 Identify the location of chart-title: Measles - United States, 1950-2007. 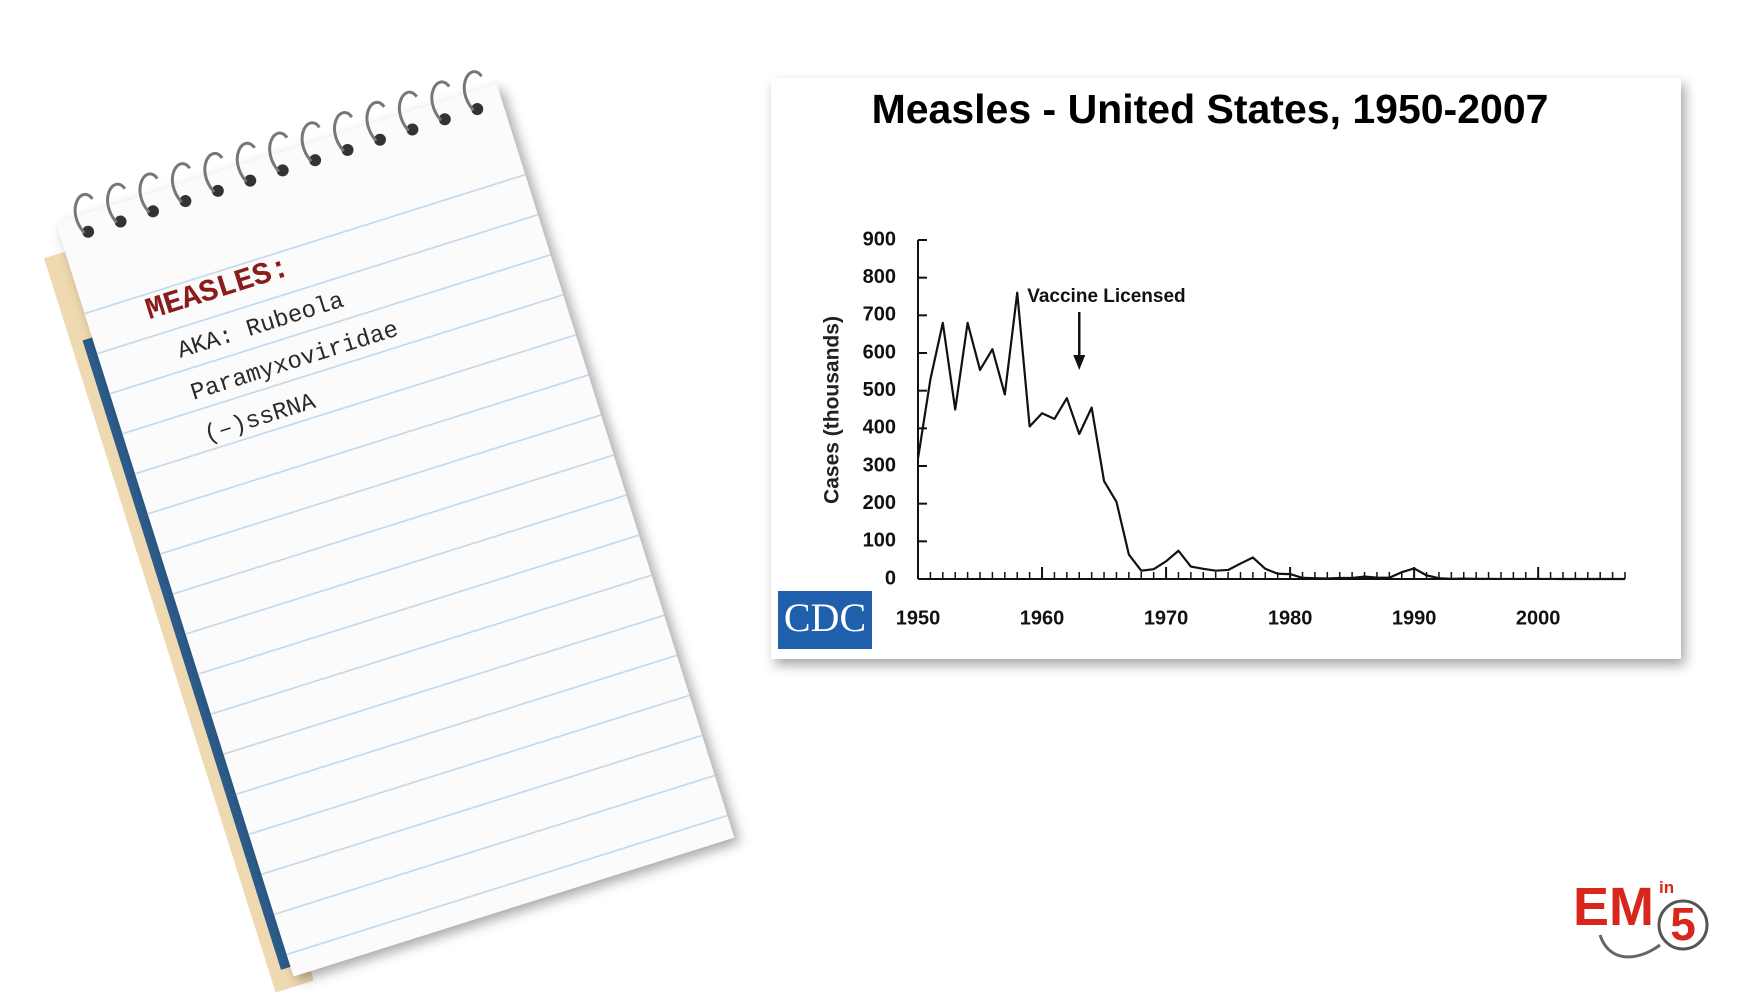
(1210, 109).